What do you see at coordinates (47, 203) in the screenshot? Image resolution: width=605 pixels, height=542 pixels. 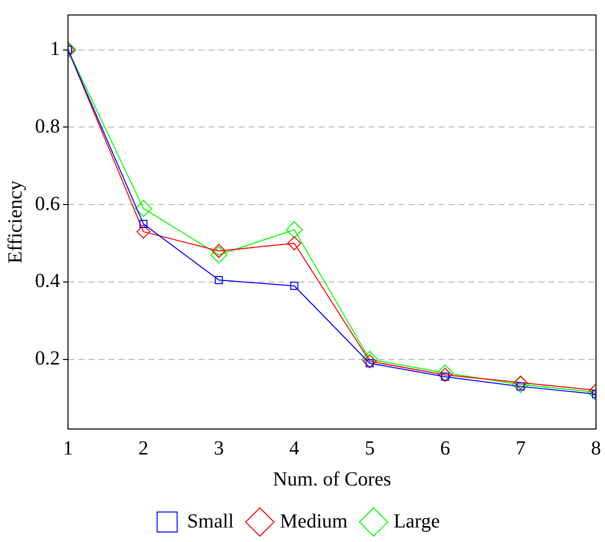 I see `y-tick-label: 0.6` at bounding box center [47, 203].